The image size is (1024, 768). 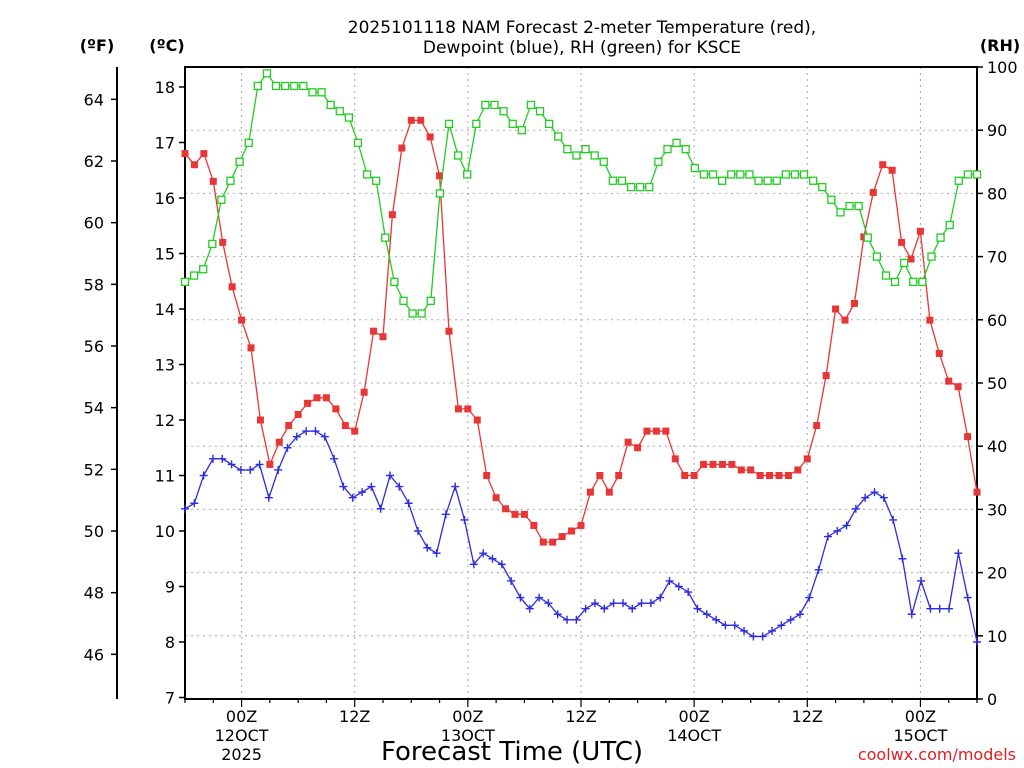 What do you see at coordinates (997, 446) in the screenshot?
I see `rh-tick-label: 40` at bounding box center [997, 446].